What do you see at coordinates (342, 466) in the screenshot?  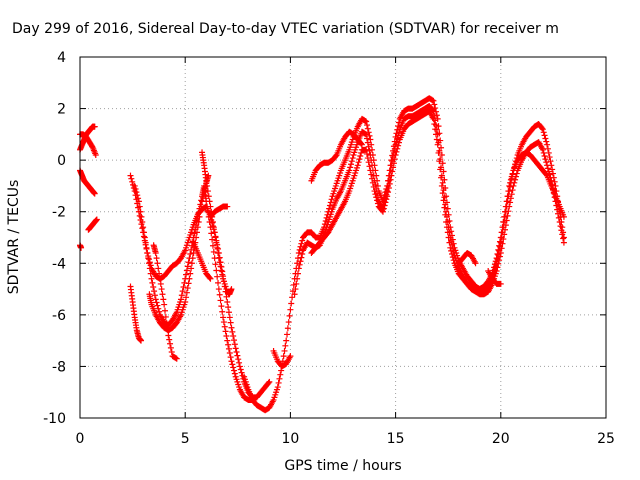 I see `x-axis-label: GPS time / hours` at bounding box center [342, 466].